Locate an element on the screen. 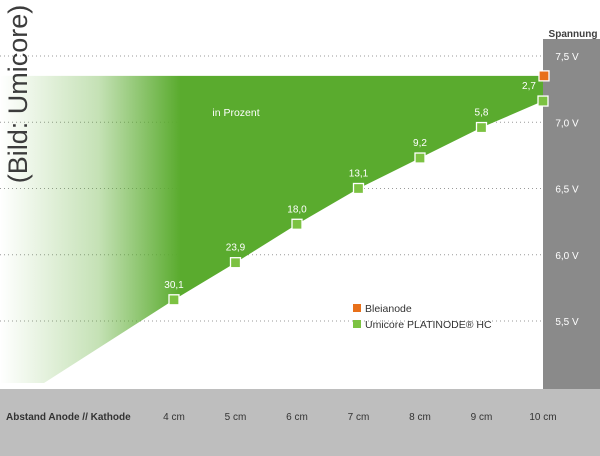 This screenshot has height=456, width=600. legend-label-umicore: Umicore PLATINODE® HC is located at coordinates (428, 325).